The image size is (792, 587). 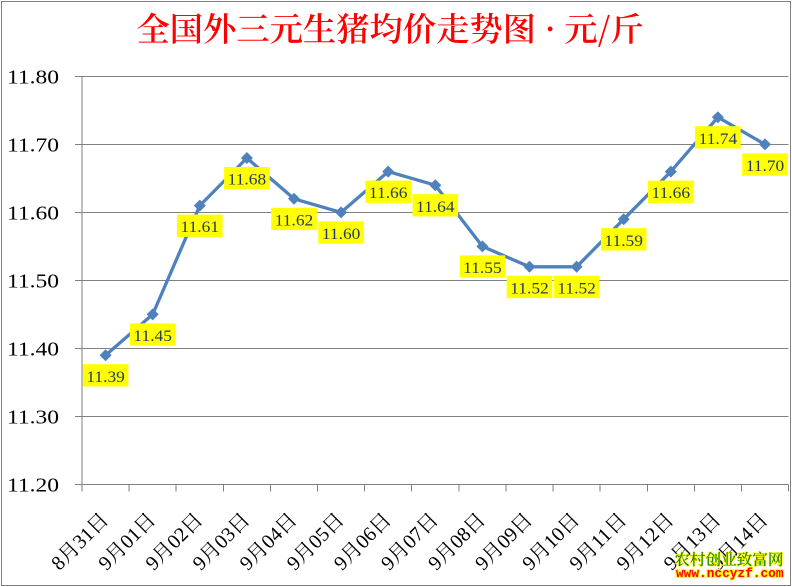 I want to click on svg-text: 11.40, so click(x=33, y=350).